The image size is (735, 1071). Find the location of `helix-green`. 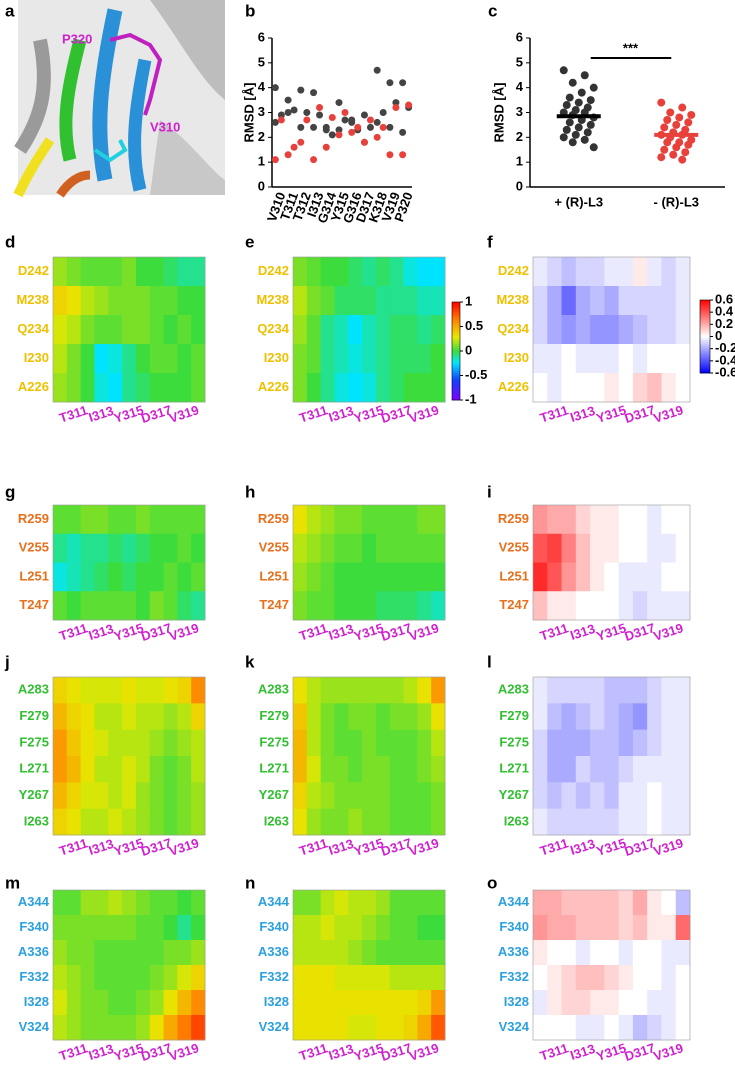

helix-green is located at coordinates (73, 100).